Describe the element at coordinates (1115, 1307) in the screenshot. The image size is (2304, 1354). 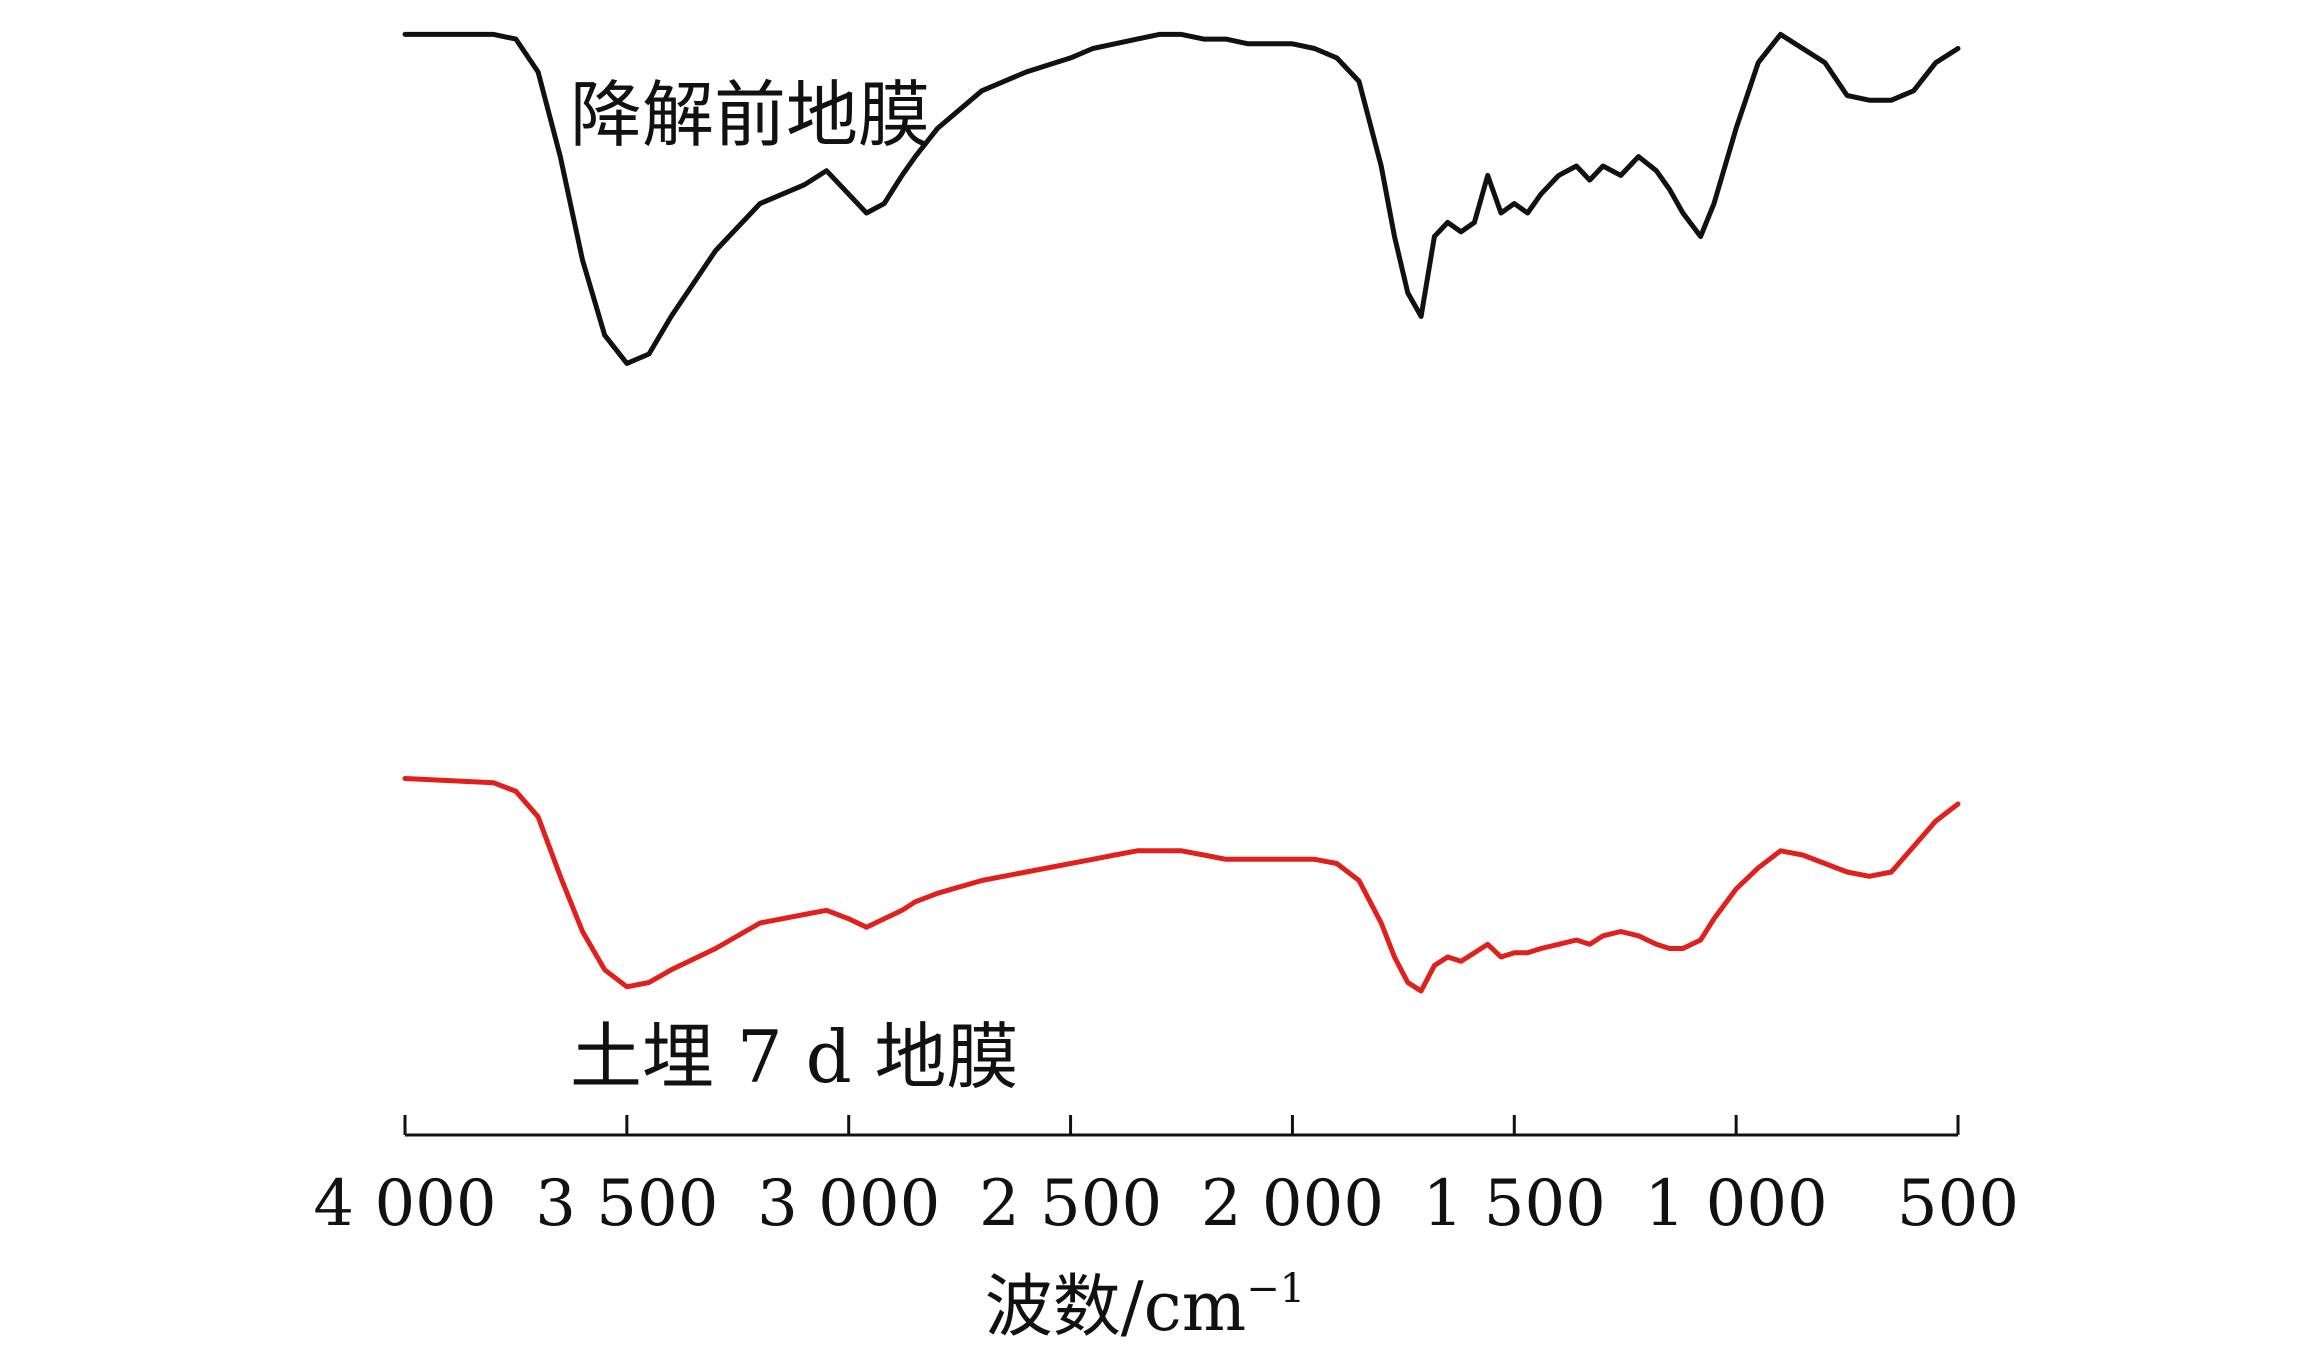
I see `x-axis-title-text: 波数/cm` at that location.